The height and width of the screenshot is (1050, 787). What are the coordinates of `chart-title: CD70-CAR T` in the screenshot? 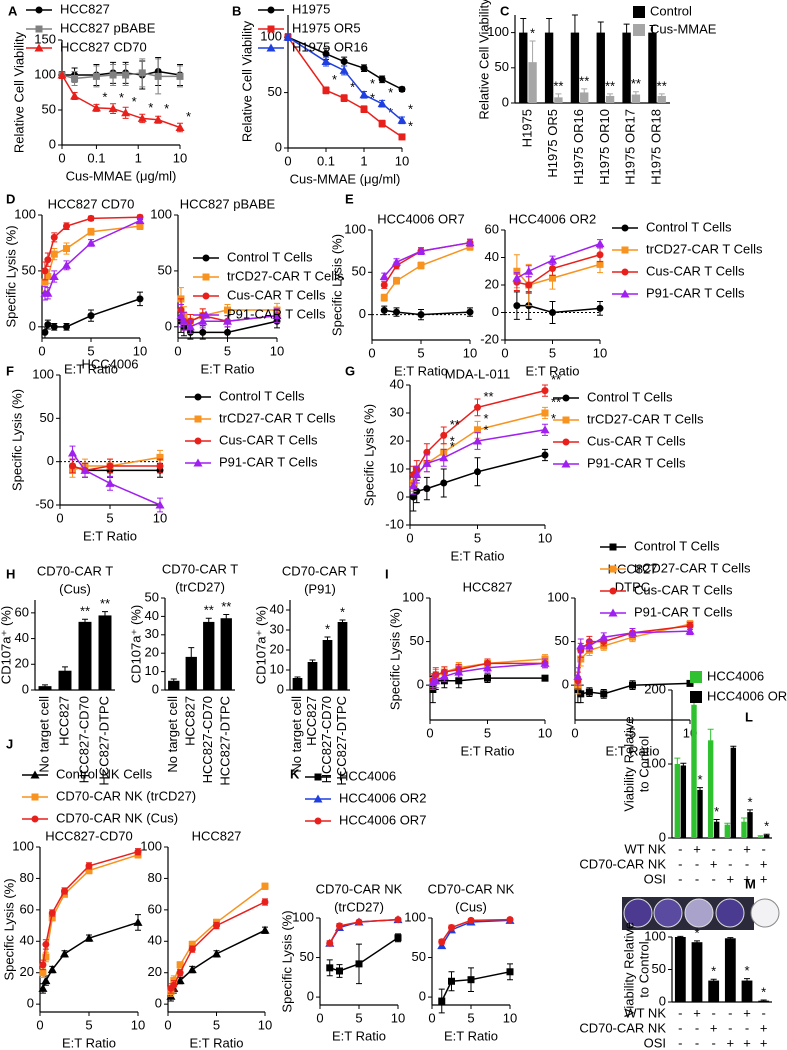 It's located at (75, 570).